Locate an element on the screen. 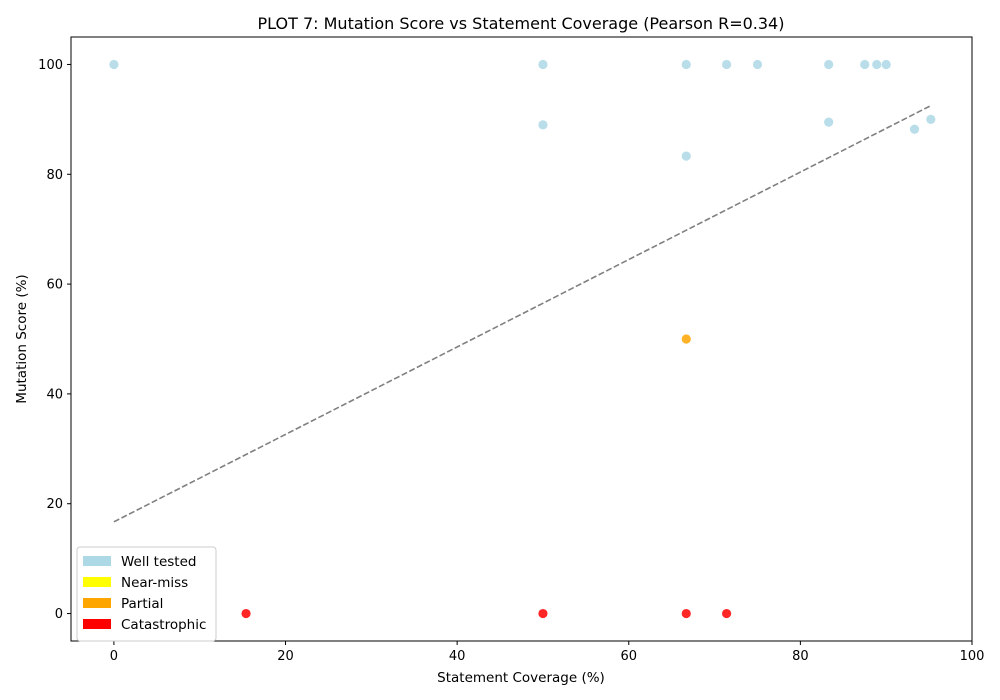  y-tick-label: 100 is located at coordinates (50, 65).